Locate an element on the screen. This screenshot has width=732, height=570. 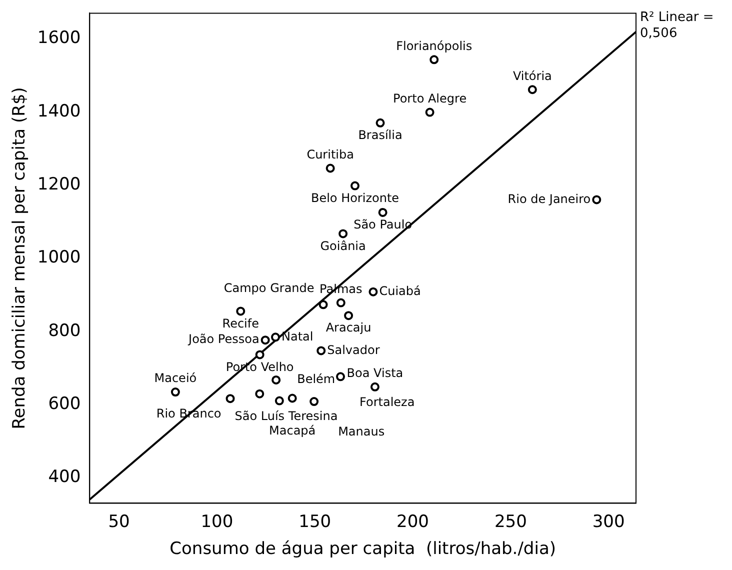
annotation: Natal is located at coordinates (297, 336).